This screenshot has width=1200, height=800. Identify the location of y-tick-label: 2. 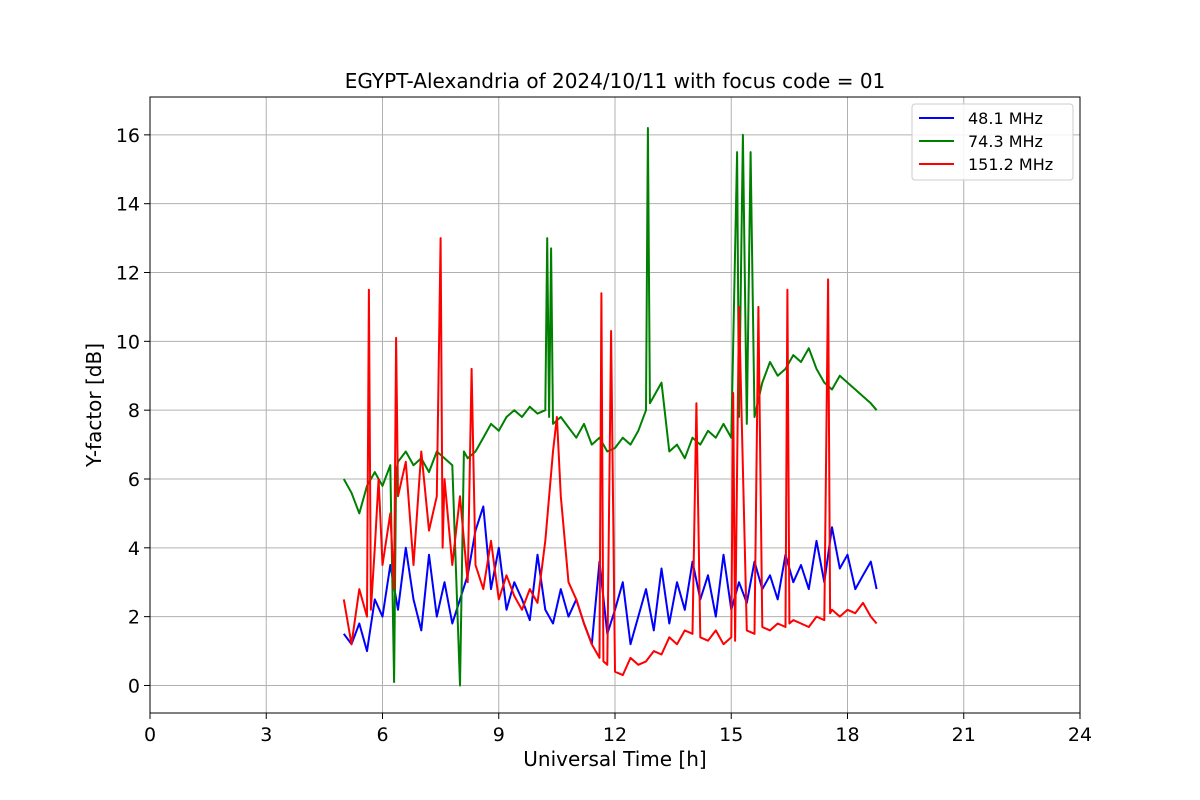
(134, 618).